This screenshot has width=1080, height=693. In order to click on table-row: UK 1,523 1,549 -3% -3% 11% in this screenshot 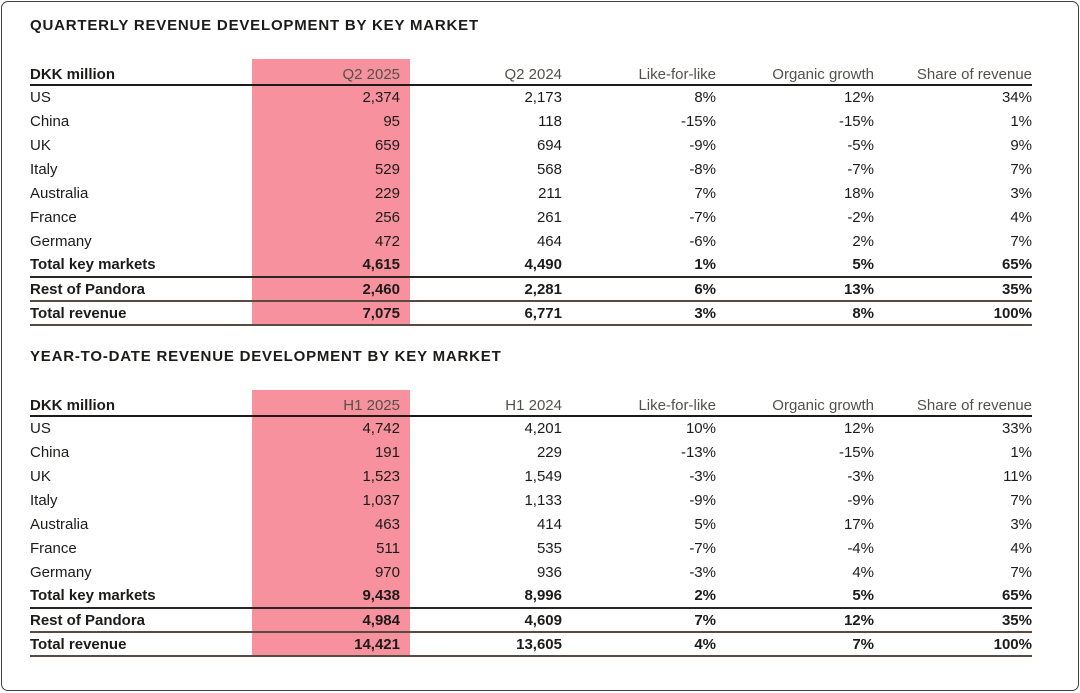, I will do `click(531, 476)`.